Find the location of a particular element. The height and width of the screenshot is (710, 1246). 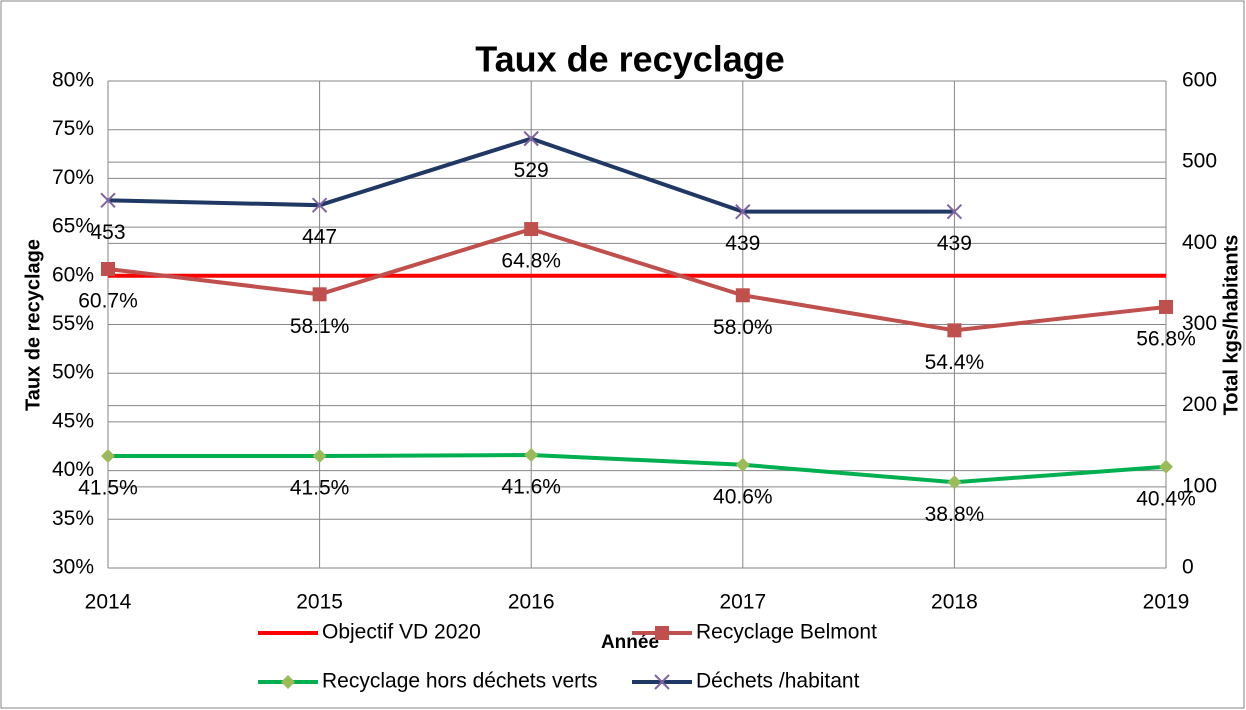

x-tick-label: 2014 is located at coordinates (108, 602).